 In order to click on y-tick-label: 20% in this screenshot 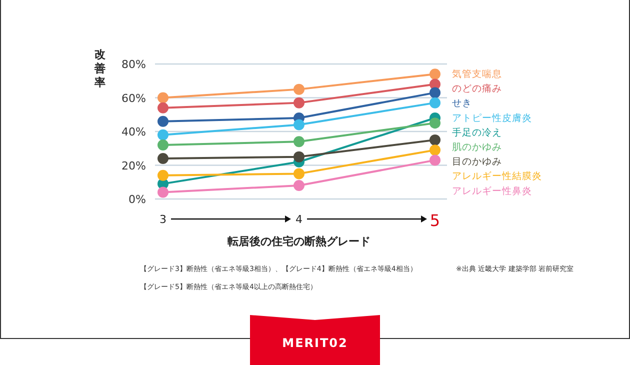, I will do `click(134, 165)`.